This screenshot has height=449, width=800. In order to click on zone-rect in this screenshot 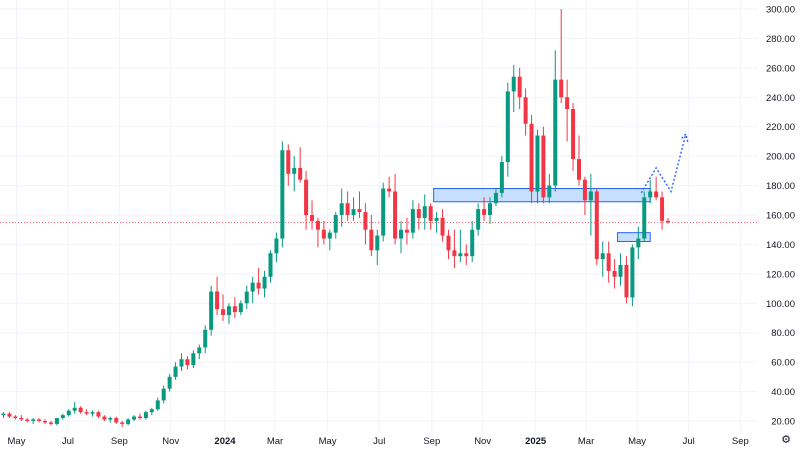, I will do `click(634, 237)`.